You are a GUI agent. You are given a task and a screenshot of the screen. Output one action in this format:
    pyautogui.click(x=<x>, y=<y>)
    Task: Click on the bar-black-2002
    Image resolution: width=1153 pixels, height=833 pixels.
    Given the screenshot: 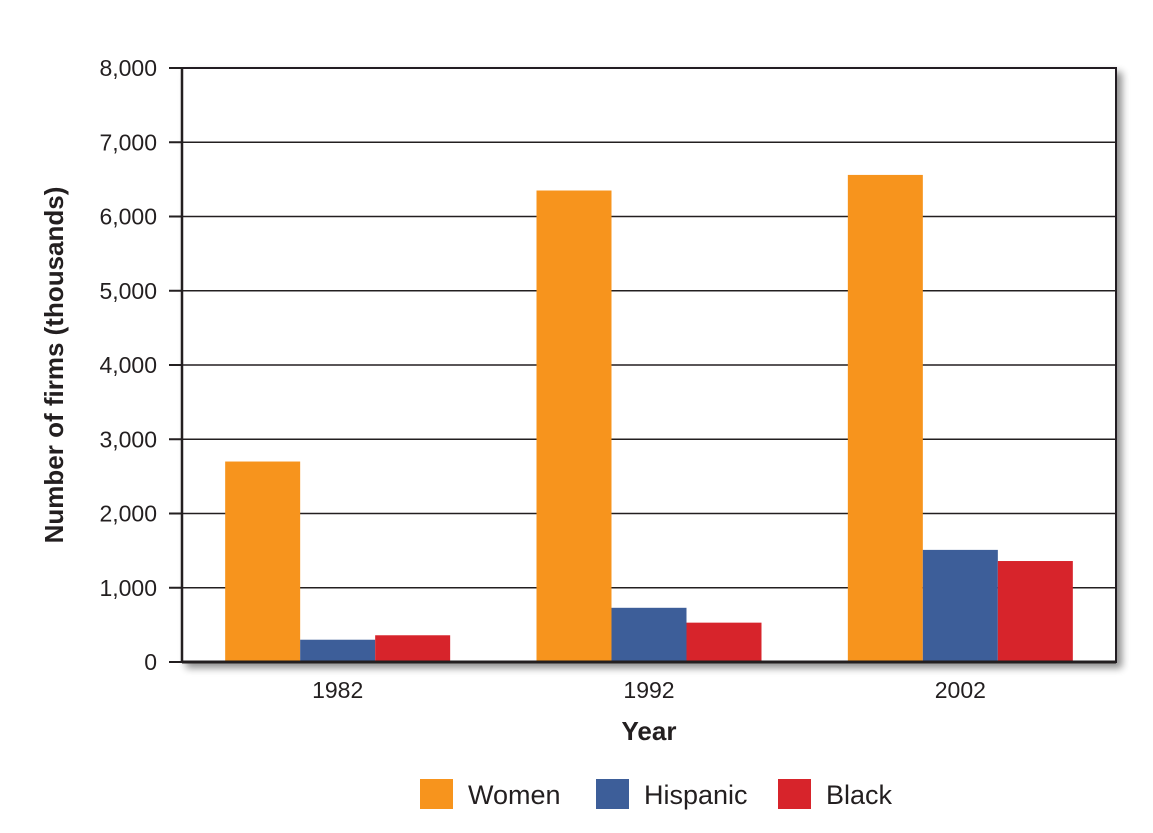 What is the action you would take?
    pyautogui.click(x=1035, y=611)
    